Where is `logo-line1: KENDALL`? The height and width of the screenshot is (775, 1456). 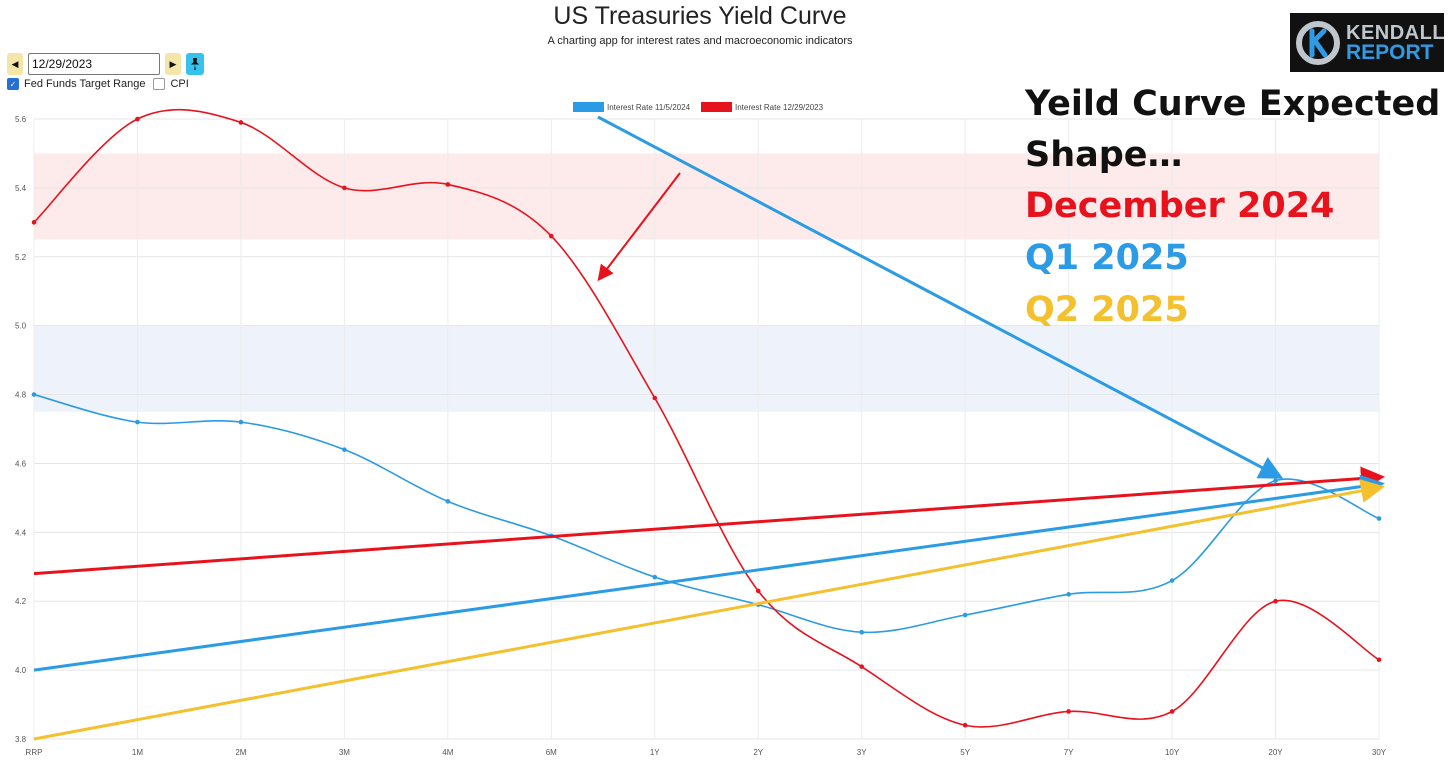
logo-line1: KENDALL is located at coordinates (1396, 32).